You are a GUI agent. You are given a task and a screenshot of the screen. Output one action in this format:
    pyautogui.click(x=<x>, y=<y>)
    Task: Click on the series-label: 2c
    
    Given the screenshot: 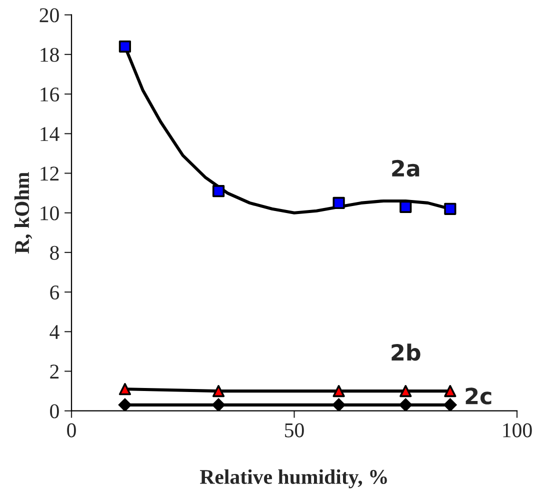 What is the action you would take?
    pyautogui.click(x=479, y=396)
    